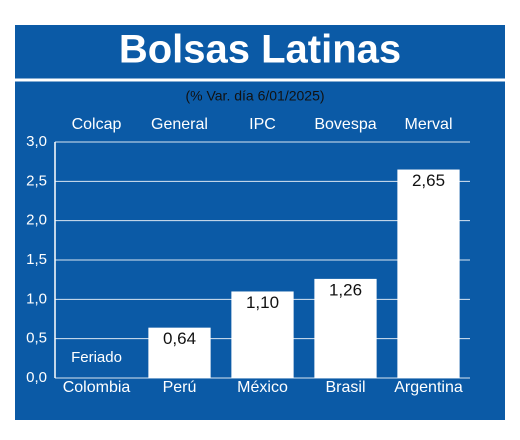 The height and width of the screenshot is (440, 520). What do you see at coordinates (345, 289) in the screenshot?
I see `value-label: 1,26` at bounding box center [345, 289].